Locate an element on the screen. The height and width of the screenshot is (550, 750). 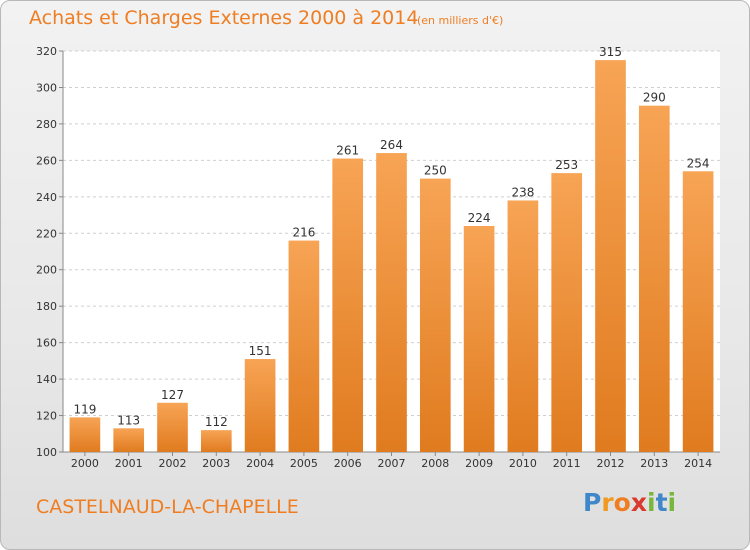
data-label: 253 is located at coordinates (566, 165).